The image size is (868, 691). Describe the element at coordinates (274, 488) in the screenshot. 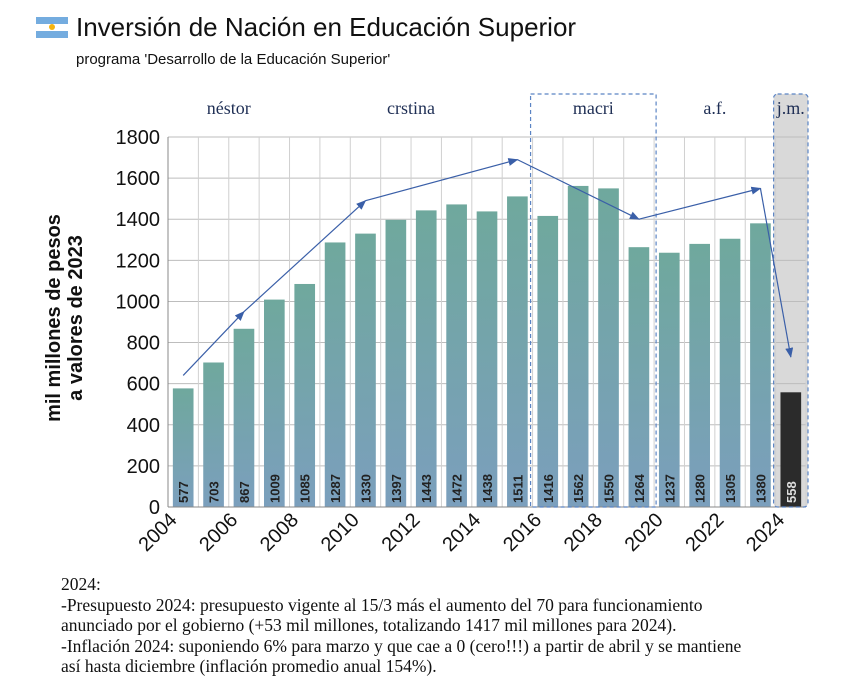

I see `bar-value-label: 1009` at that location.